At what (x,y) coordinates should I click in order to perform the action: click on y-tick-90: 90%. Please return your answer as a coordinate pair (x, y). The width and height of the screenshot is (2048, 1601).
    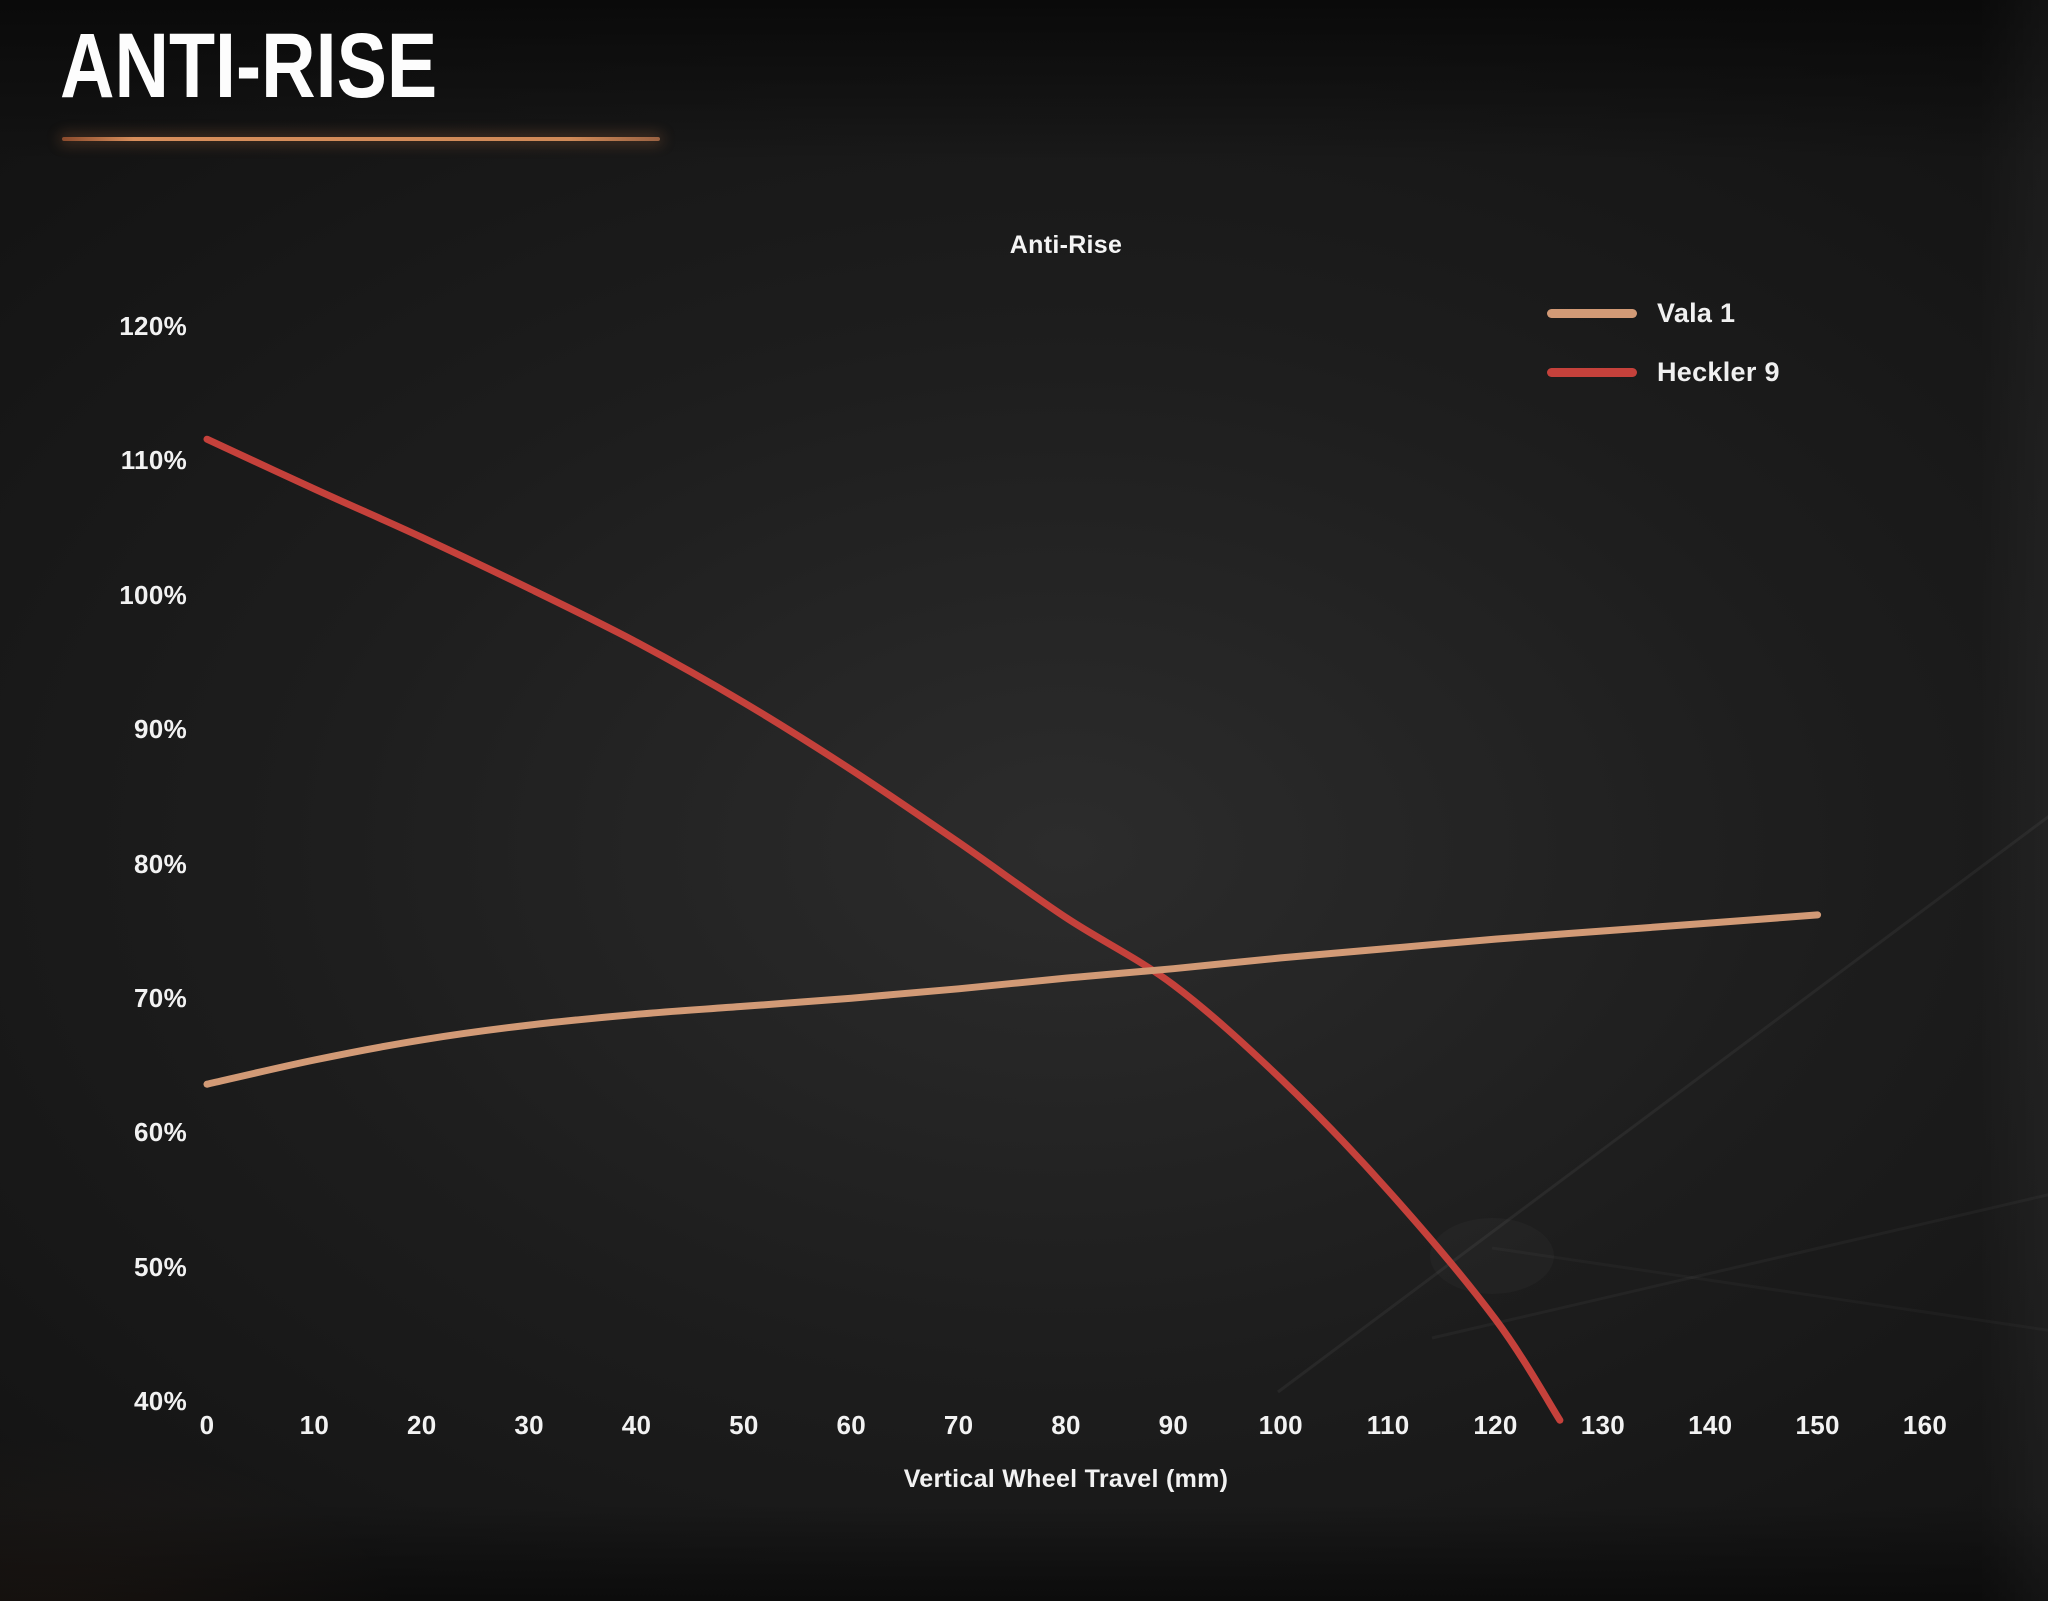
    Looking at the image, I should click on (160, 729).